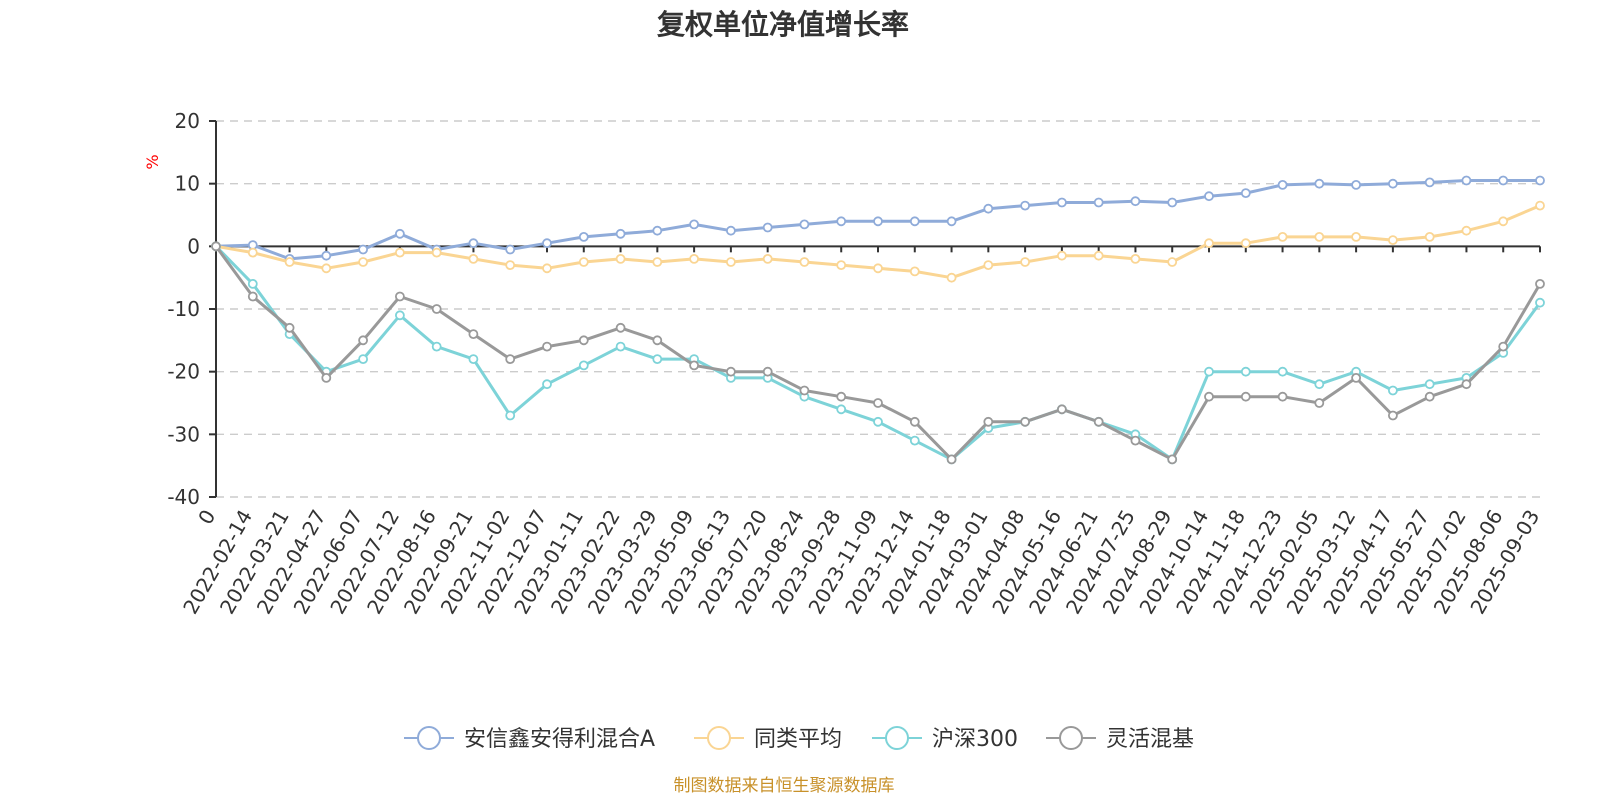 The width and height of the screenshot is (1600, 800). I want to click on legend: 安信鑫安得利混合A 同类平均 沪深300 灵活混基, so click(799, 739).